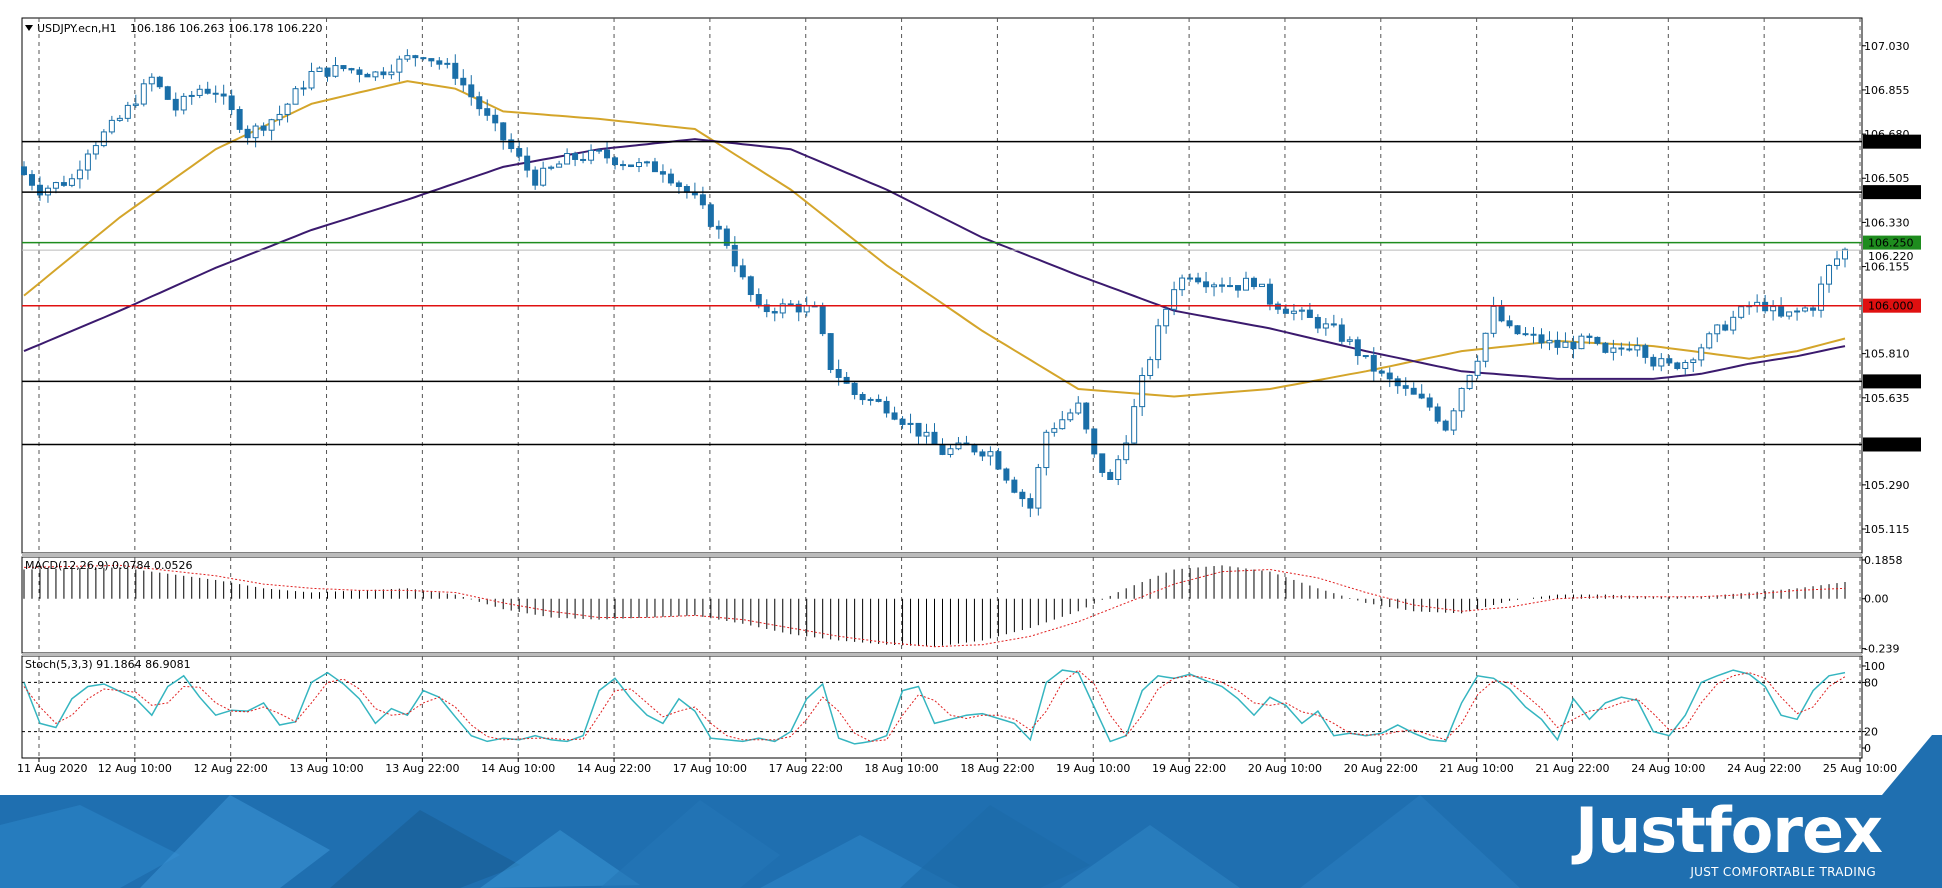  I want to click on stoch-signal-line, so click(934, 705).